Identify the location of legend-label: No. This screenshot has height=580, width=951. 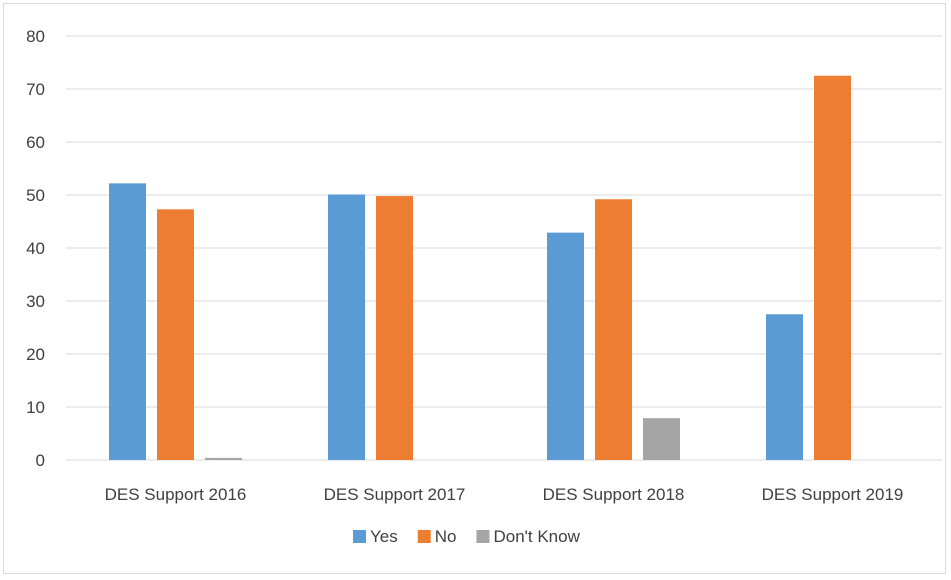
(446, 536).